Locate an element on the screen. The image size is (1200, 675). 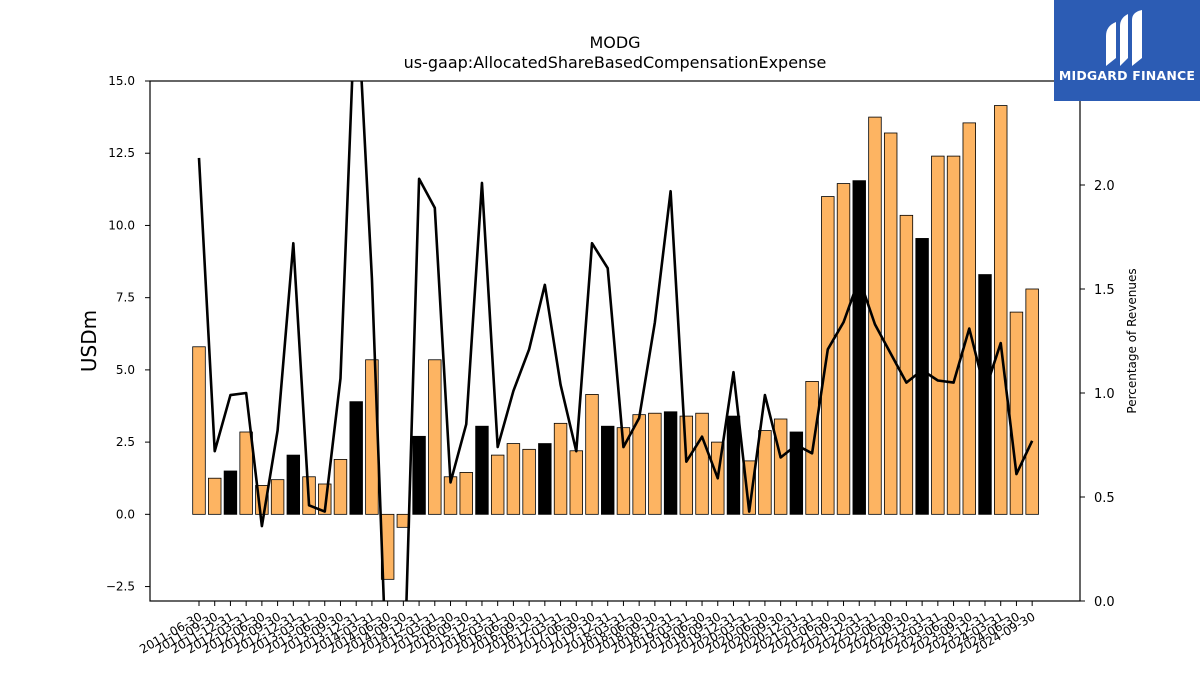
y-tick-label: −2.5 is located at coordinates (120, 587).